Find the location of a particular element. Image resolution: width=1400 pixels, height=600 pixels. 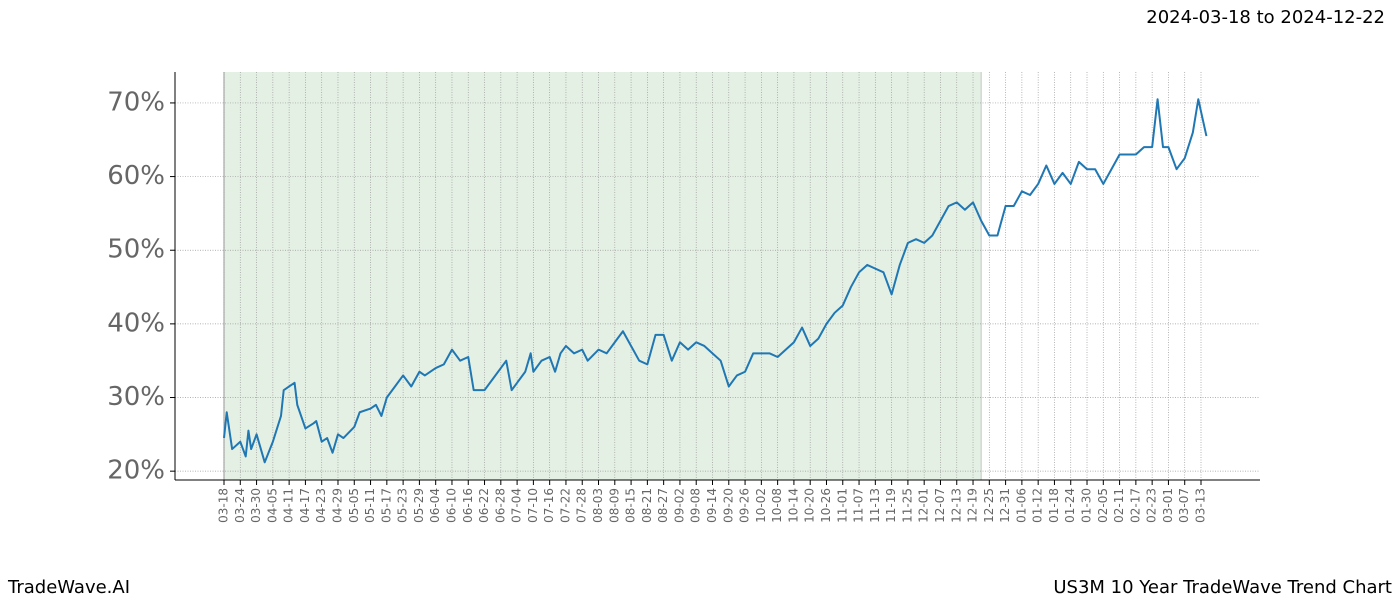

x-tick-label: 11-25 is located at coordinates (907, 505).